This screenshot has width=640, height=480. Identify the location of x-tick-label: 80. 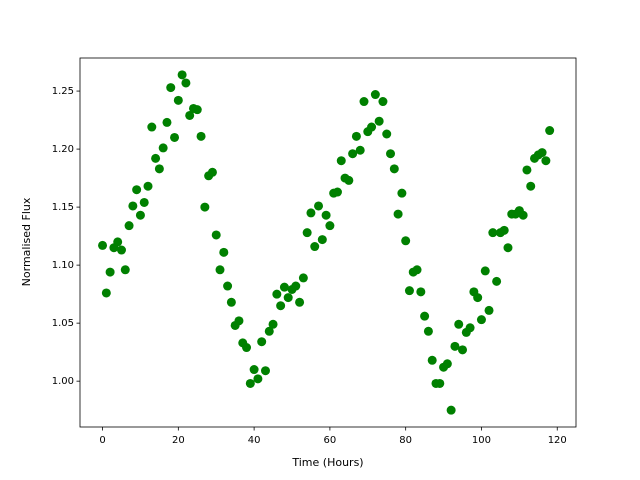
(405, 440).